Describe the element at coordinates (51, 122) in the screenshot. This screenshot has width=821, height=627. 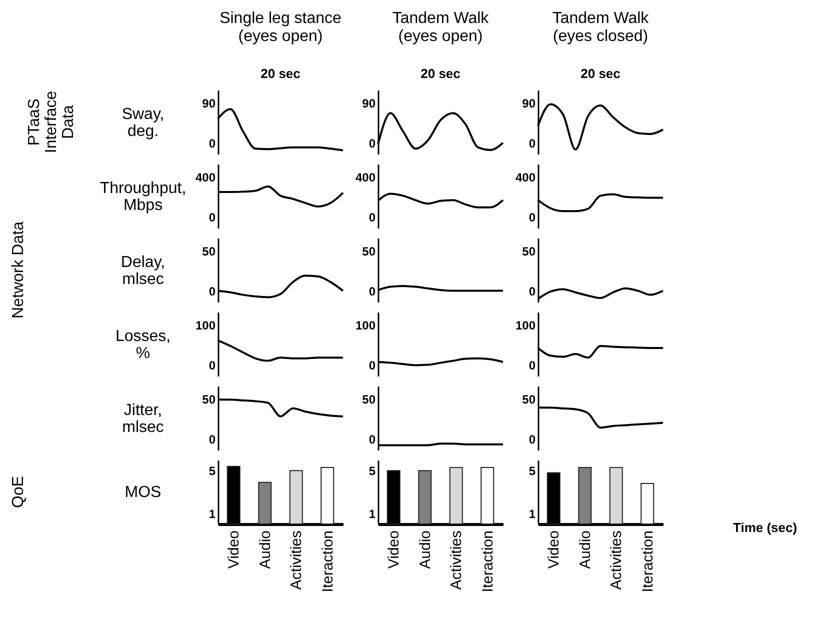
I see `text: PTaaS Interface Data` at that location.